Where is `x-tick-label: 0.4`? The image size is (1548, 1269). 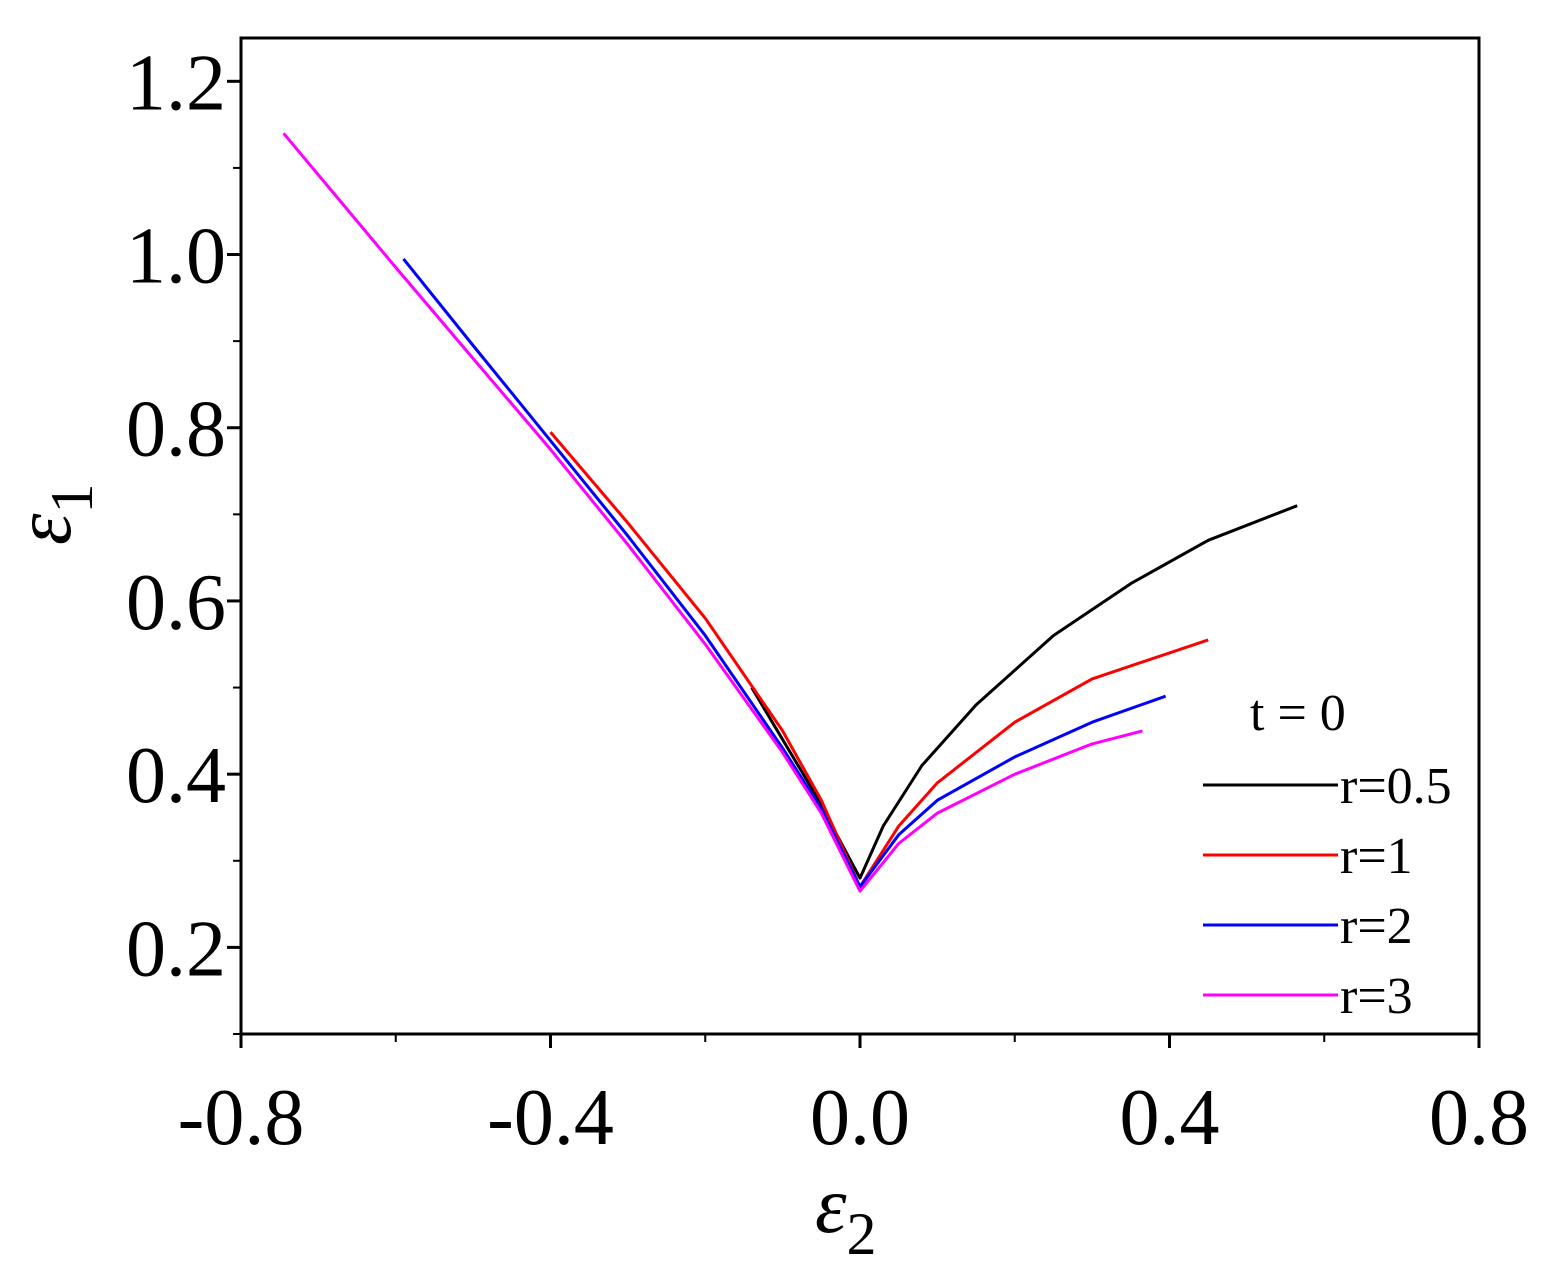 x-tick-label: 0.4 is located at coordinates (1170, 1118).